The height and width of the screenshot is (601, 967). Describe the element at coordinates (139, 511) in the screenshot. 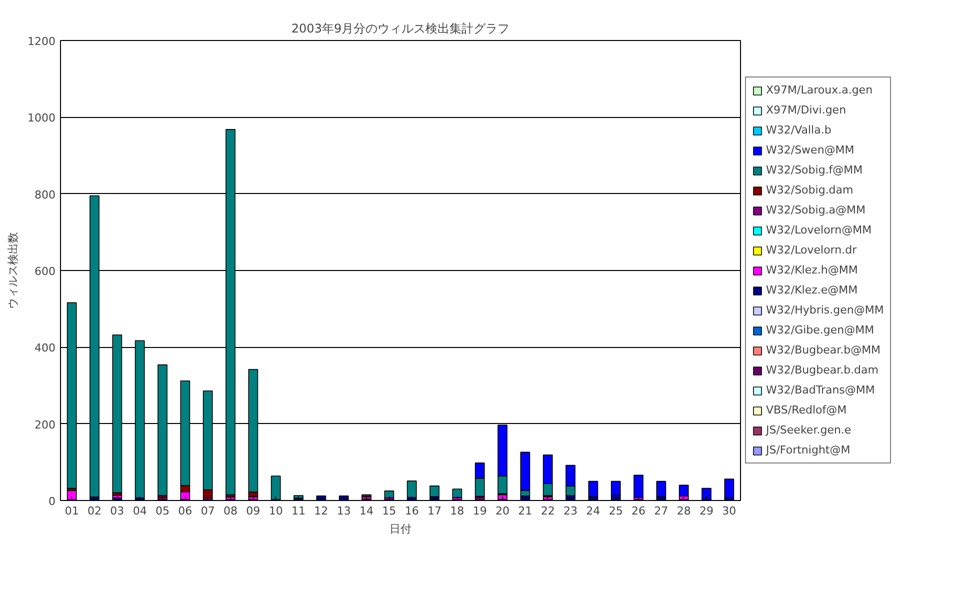

I see `x-tick-label: 04` at that location.